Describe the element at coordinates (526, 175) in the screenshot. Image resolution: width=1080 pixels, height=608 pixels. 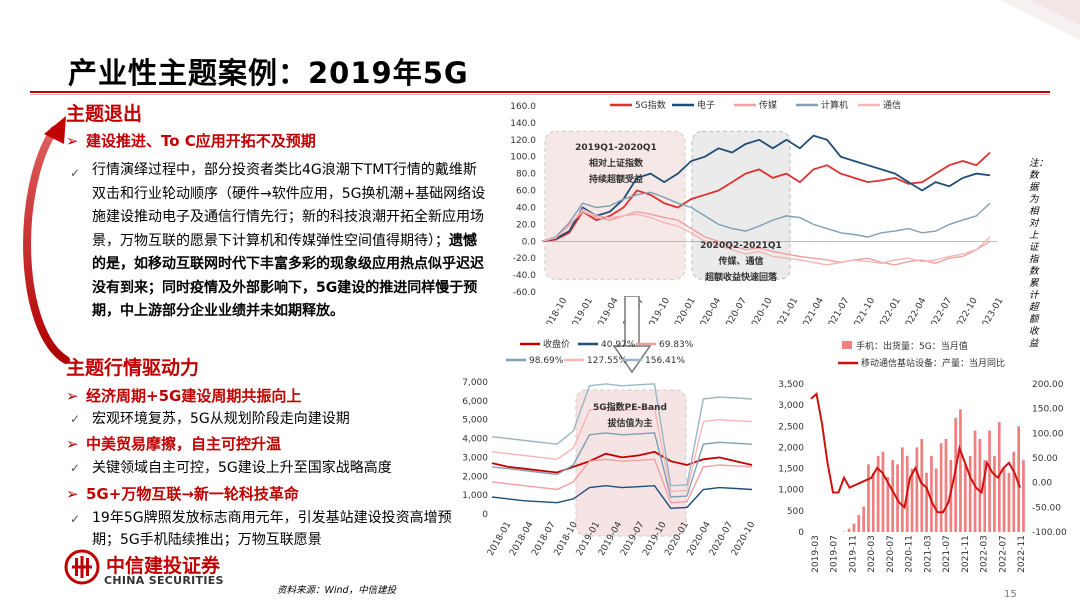
I see `y-tick-label: 80.0` at that location.